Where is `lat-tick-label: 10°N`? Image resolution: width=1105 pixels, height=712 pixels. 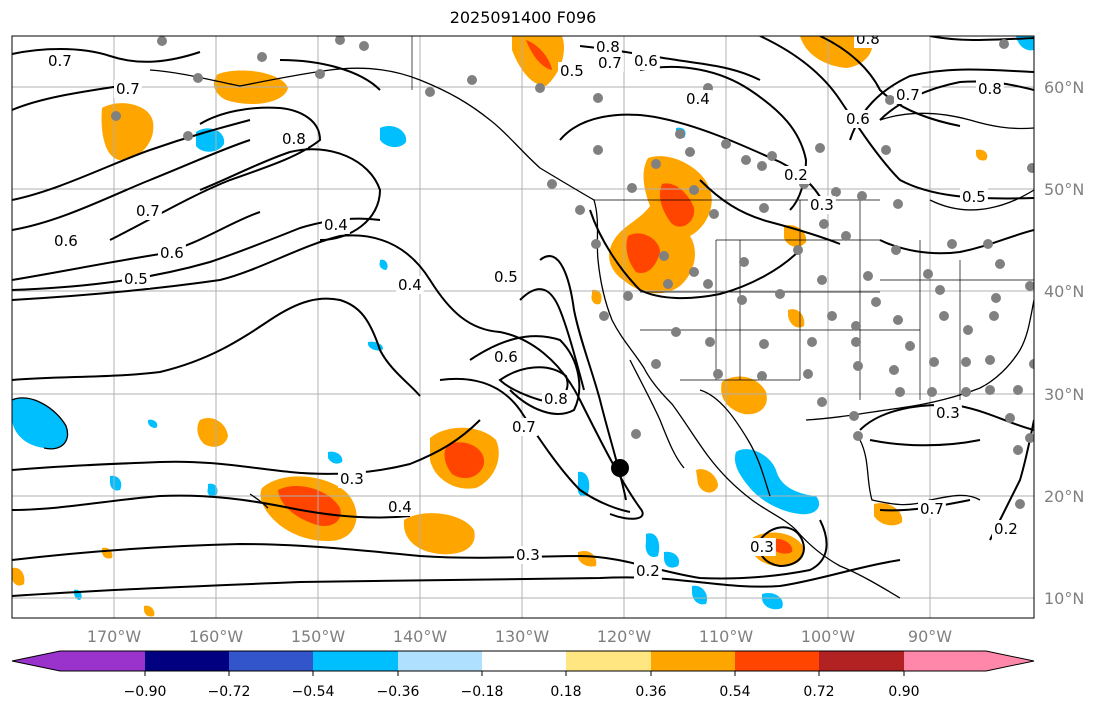
lat-tick-label: 10°N is located at coordinates (1064, 598).